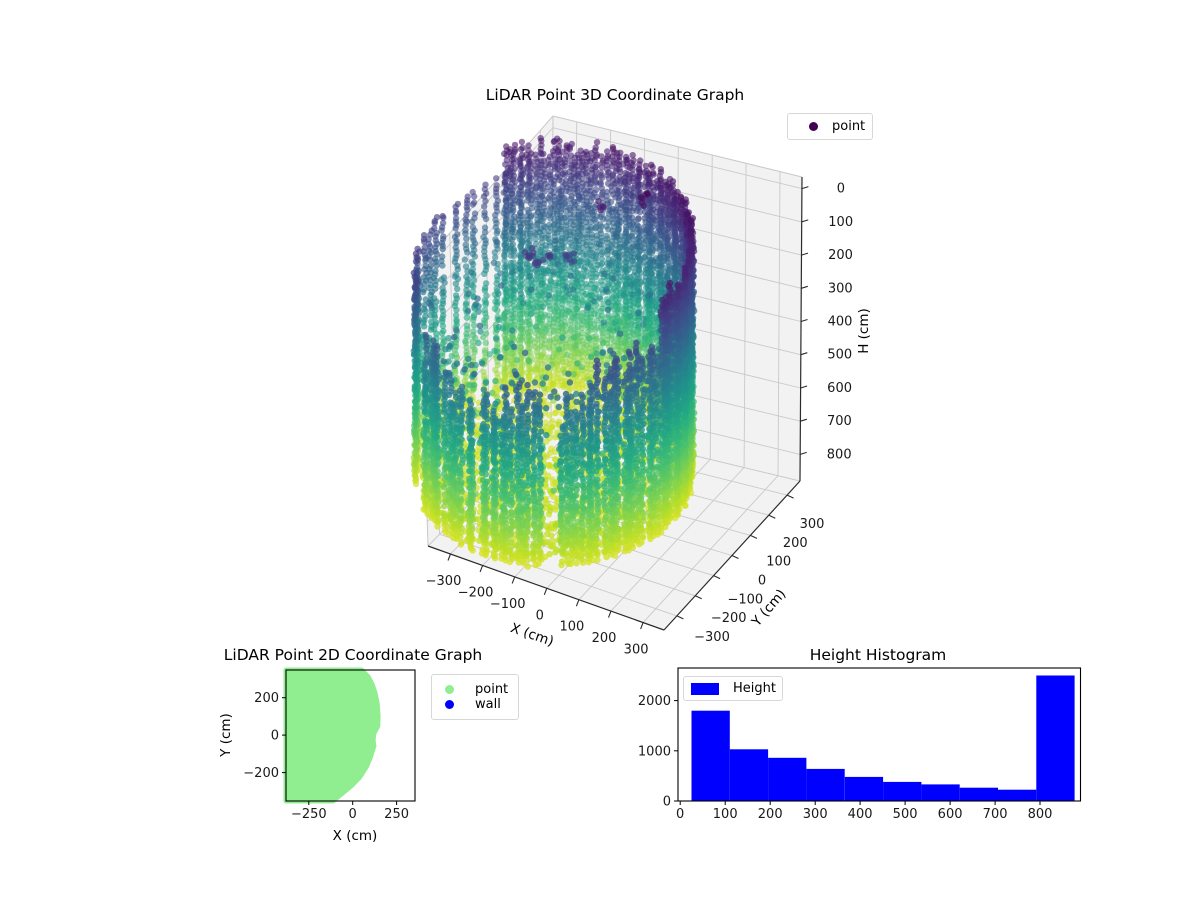 The image size is (1200, 900). What do you see at coordinates (488, 704) in the screenshot?
I see `plot2d-legend-wall-label: wall` at bounding box center [488, 704].